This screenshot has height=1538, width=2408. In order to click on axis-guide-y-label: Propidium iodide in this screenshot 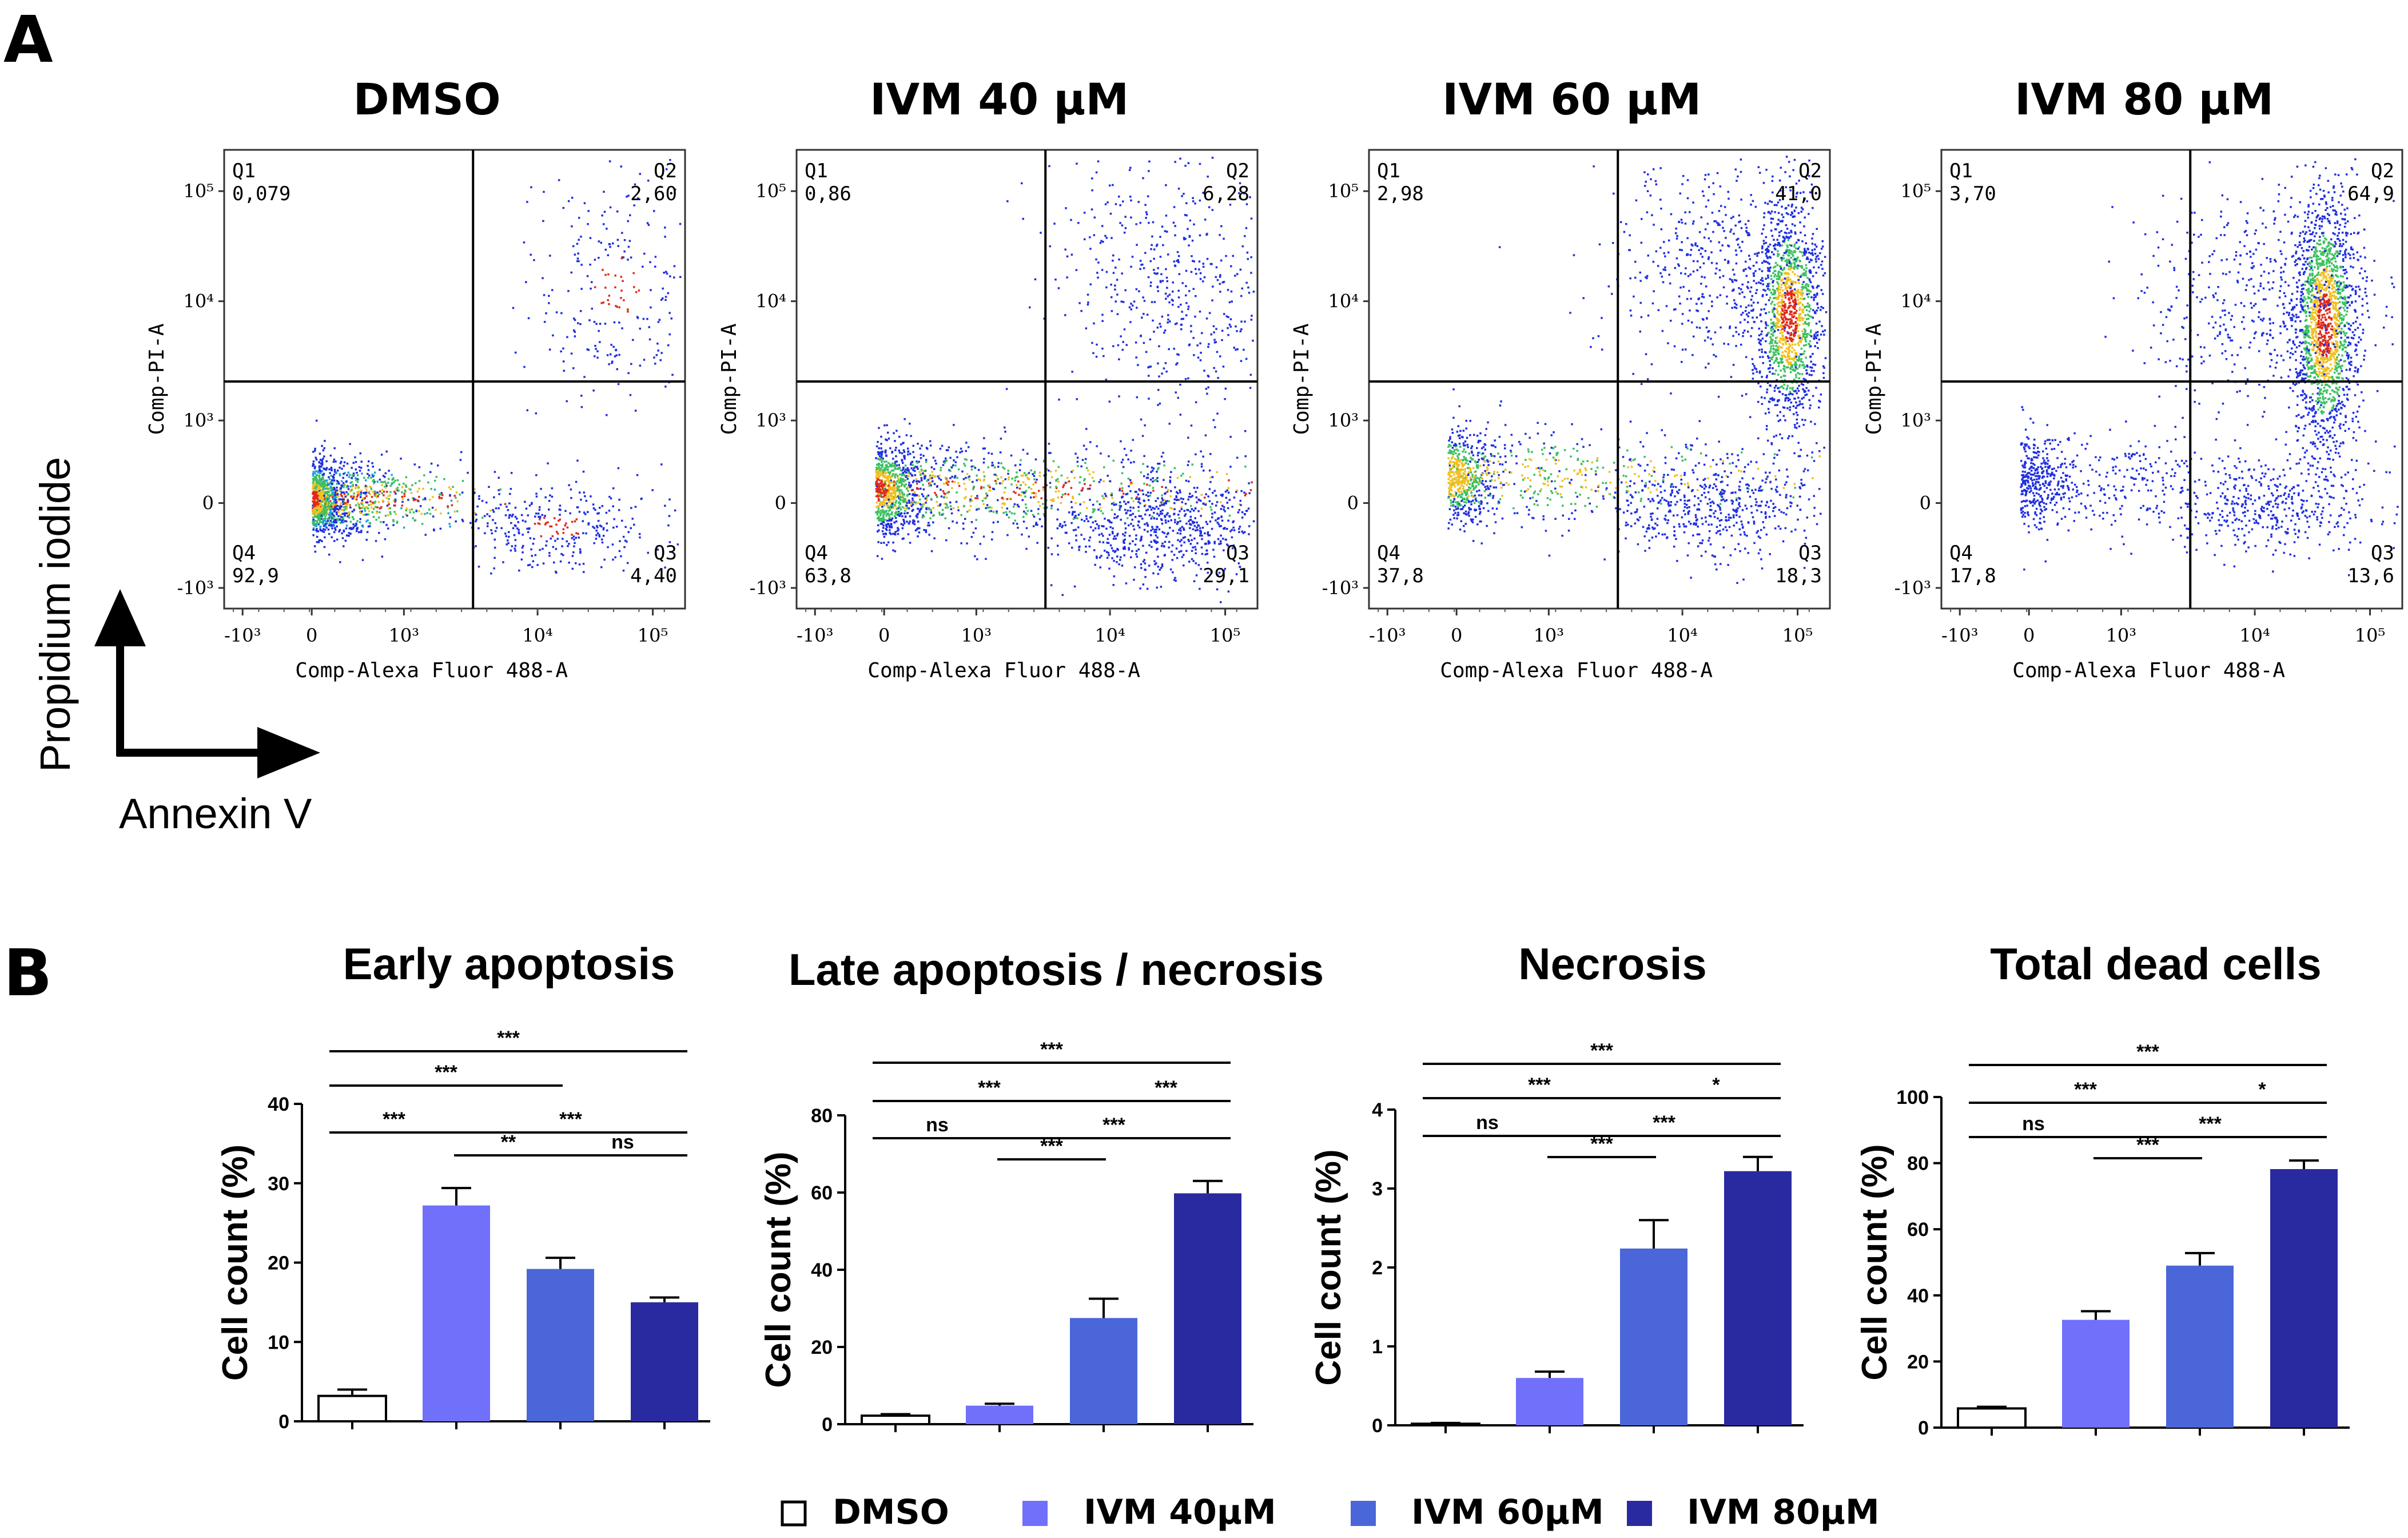, I will do `click(55, 614)`.